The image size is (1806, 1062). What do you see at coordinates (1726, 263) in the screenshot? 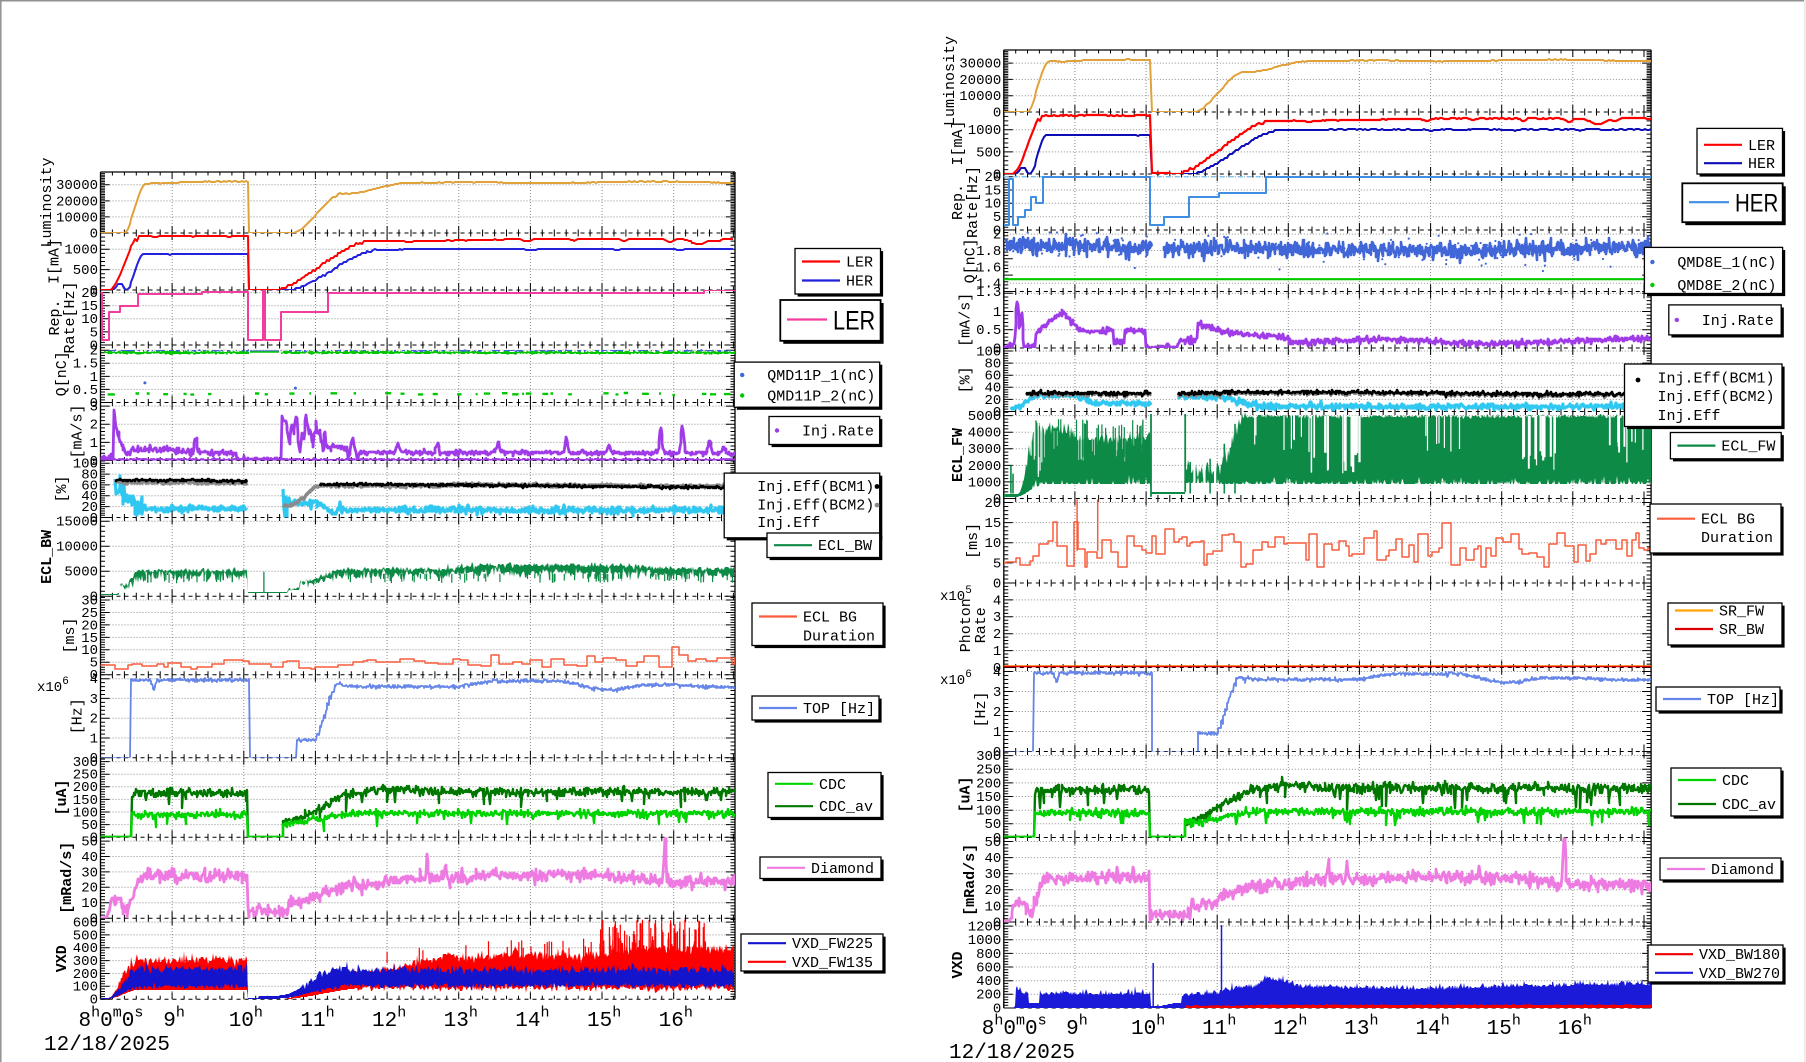
I see `svg-text: QMD8E_1(nC)` at bounding box center [1726, 263].